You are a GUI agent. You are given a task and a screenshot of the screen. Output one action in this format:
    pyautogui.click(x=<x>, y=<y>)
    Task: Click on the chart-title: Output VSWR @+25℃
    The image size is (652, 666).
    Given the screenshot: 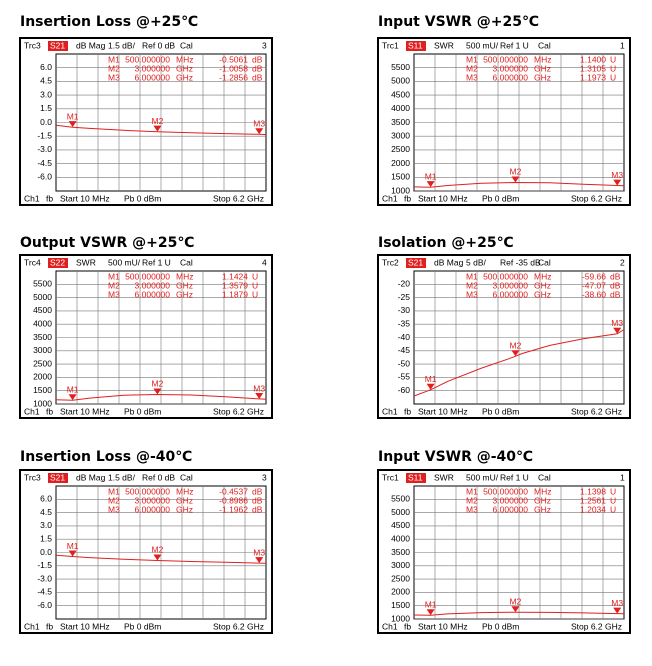 What is the action you would take?
    pyautogui.click(x=107, y=243)
    